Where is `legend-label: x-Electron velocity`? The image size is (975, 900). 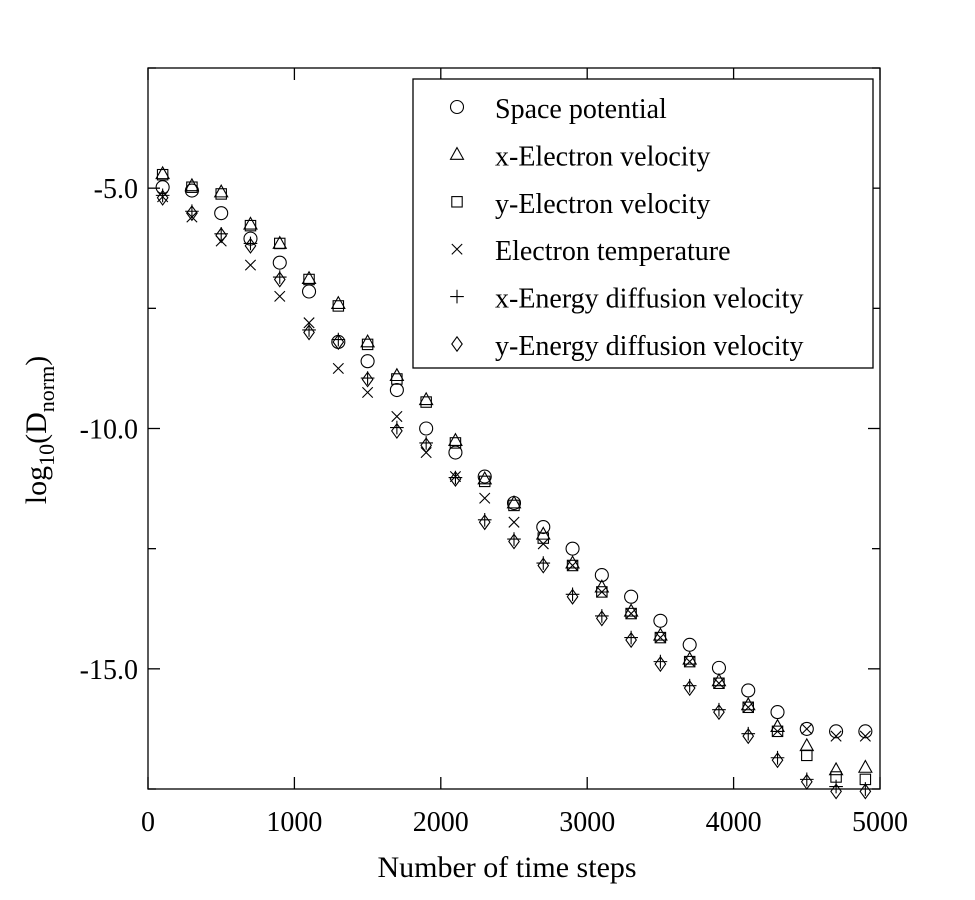
legend-label: x-Electron velocity is located at coordinates (602, 156).